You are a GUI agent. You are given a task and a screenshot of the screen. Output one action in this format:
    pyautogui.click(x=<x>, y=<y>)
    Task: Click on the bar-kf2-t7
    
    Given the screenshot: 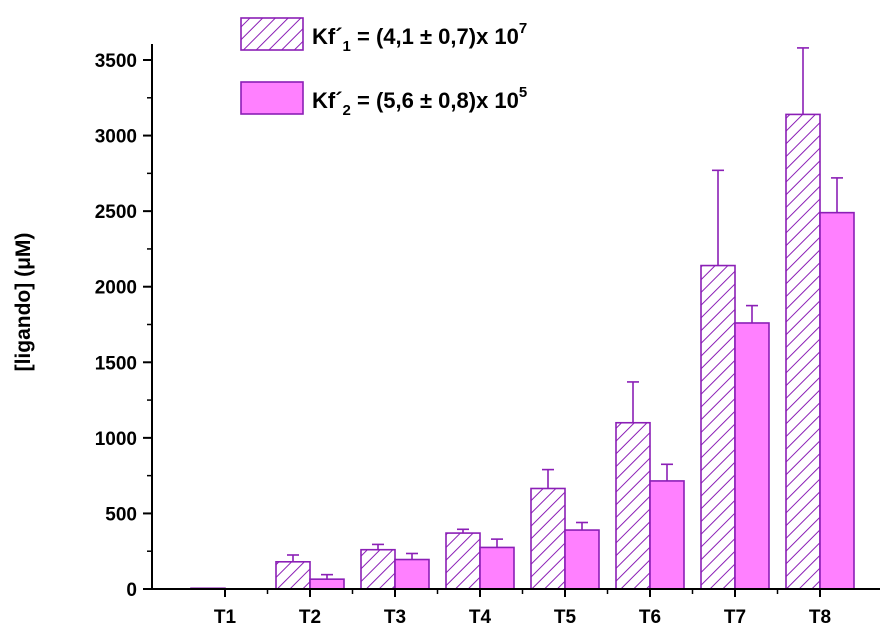 What is the action you would take?
    pyautogui.click(x=752, y=456)
    